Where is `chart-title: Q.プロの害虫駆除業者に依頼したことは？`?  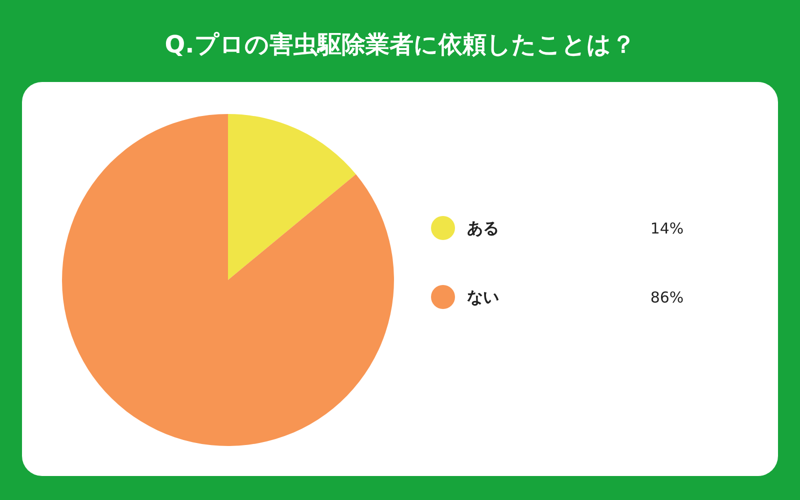
chart-title: Q.プロの害虫駆除業者に依頼したことは？ is located at coordinates (400, 44).